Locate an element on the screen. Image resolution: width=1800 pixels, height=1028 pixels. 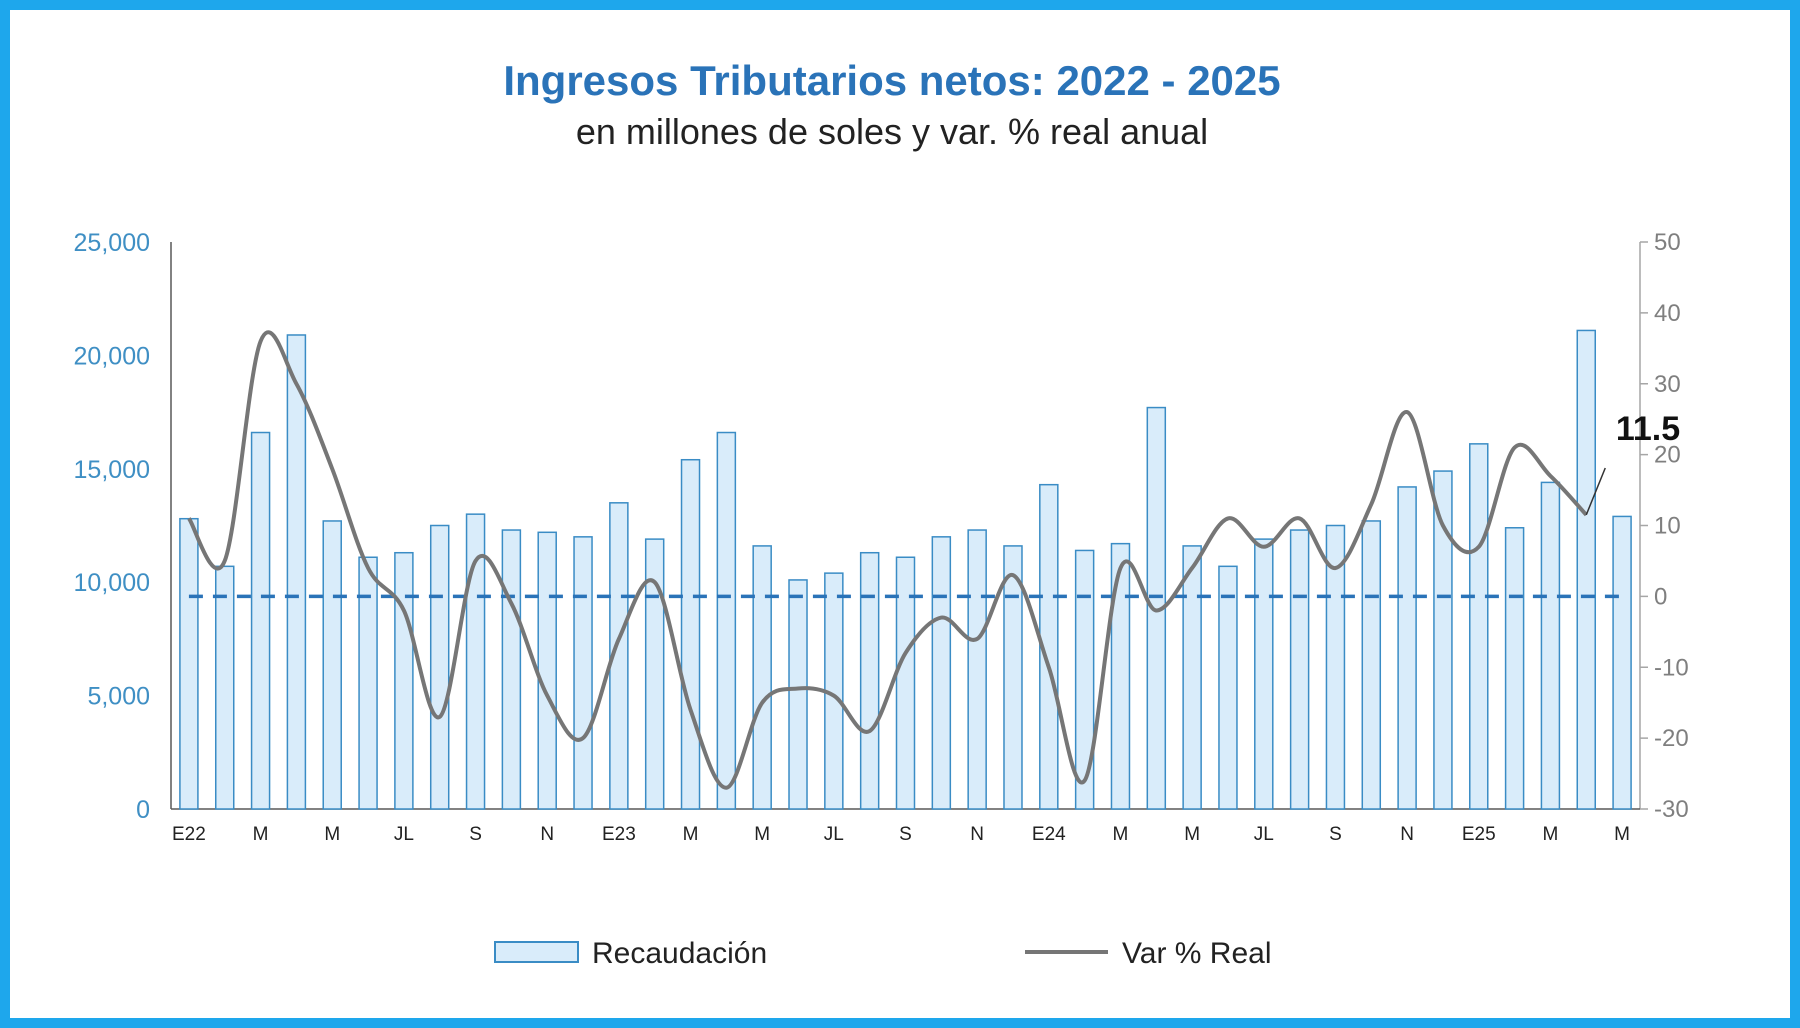
x-tick-label: E25 is located at coordinates (1479, 834).